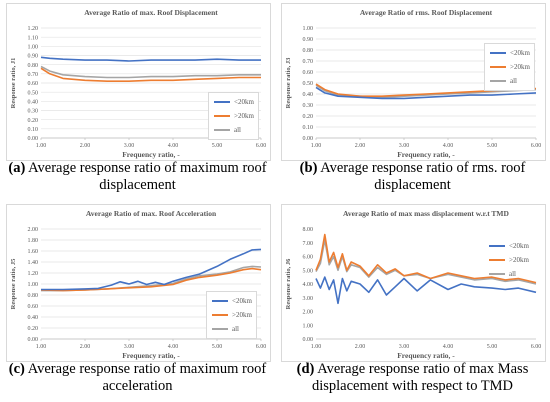 This screenshot has height=402, width=550. I want to click on y-tick-label: 5.00, so click(308, 271).